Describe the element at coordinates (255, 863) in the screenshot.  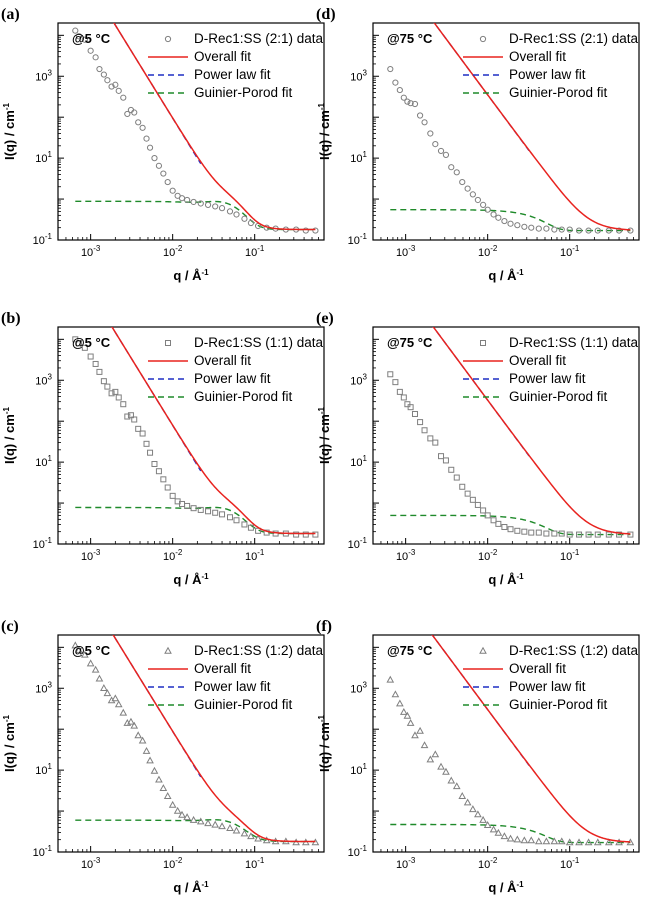
I see `x-tick-label: 10⁻¹` at that location.